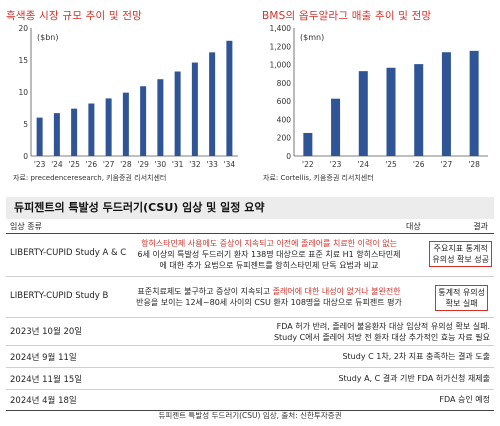 The height and width of the screenshot is (426, 500). Describe the element at coordinates (23, 28) in the screenshot. I see `y-tick-label: 20` at that location.